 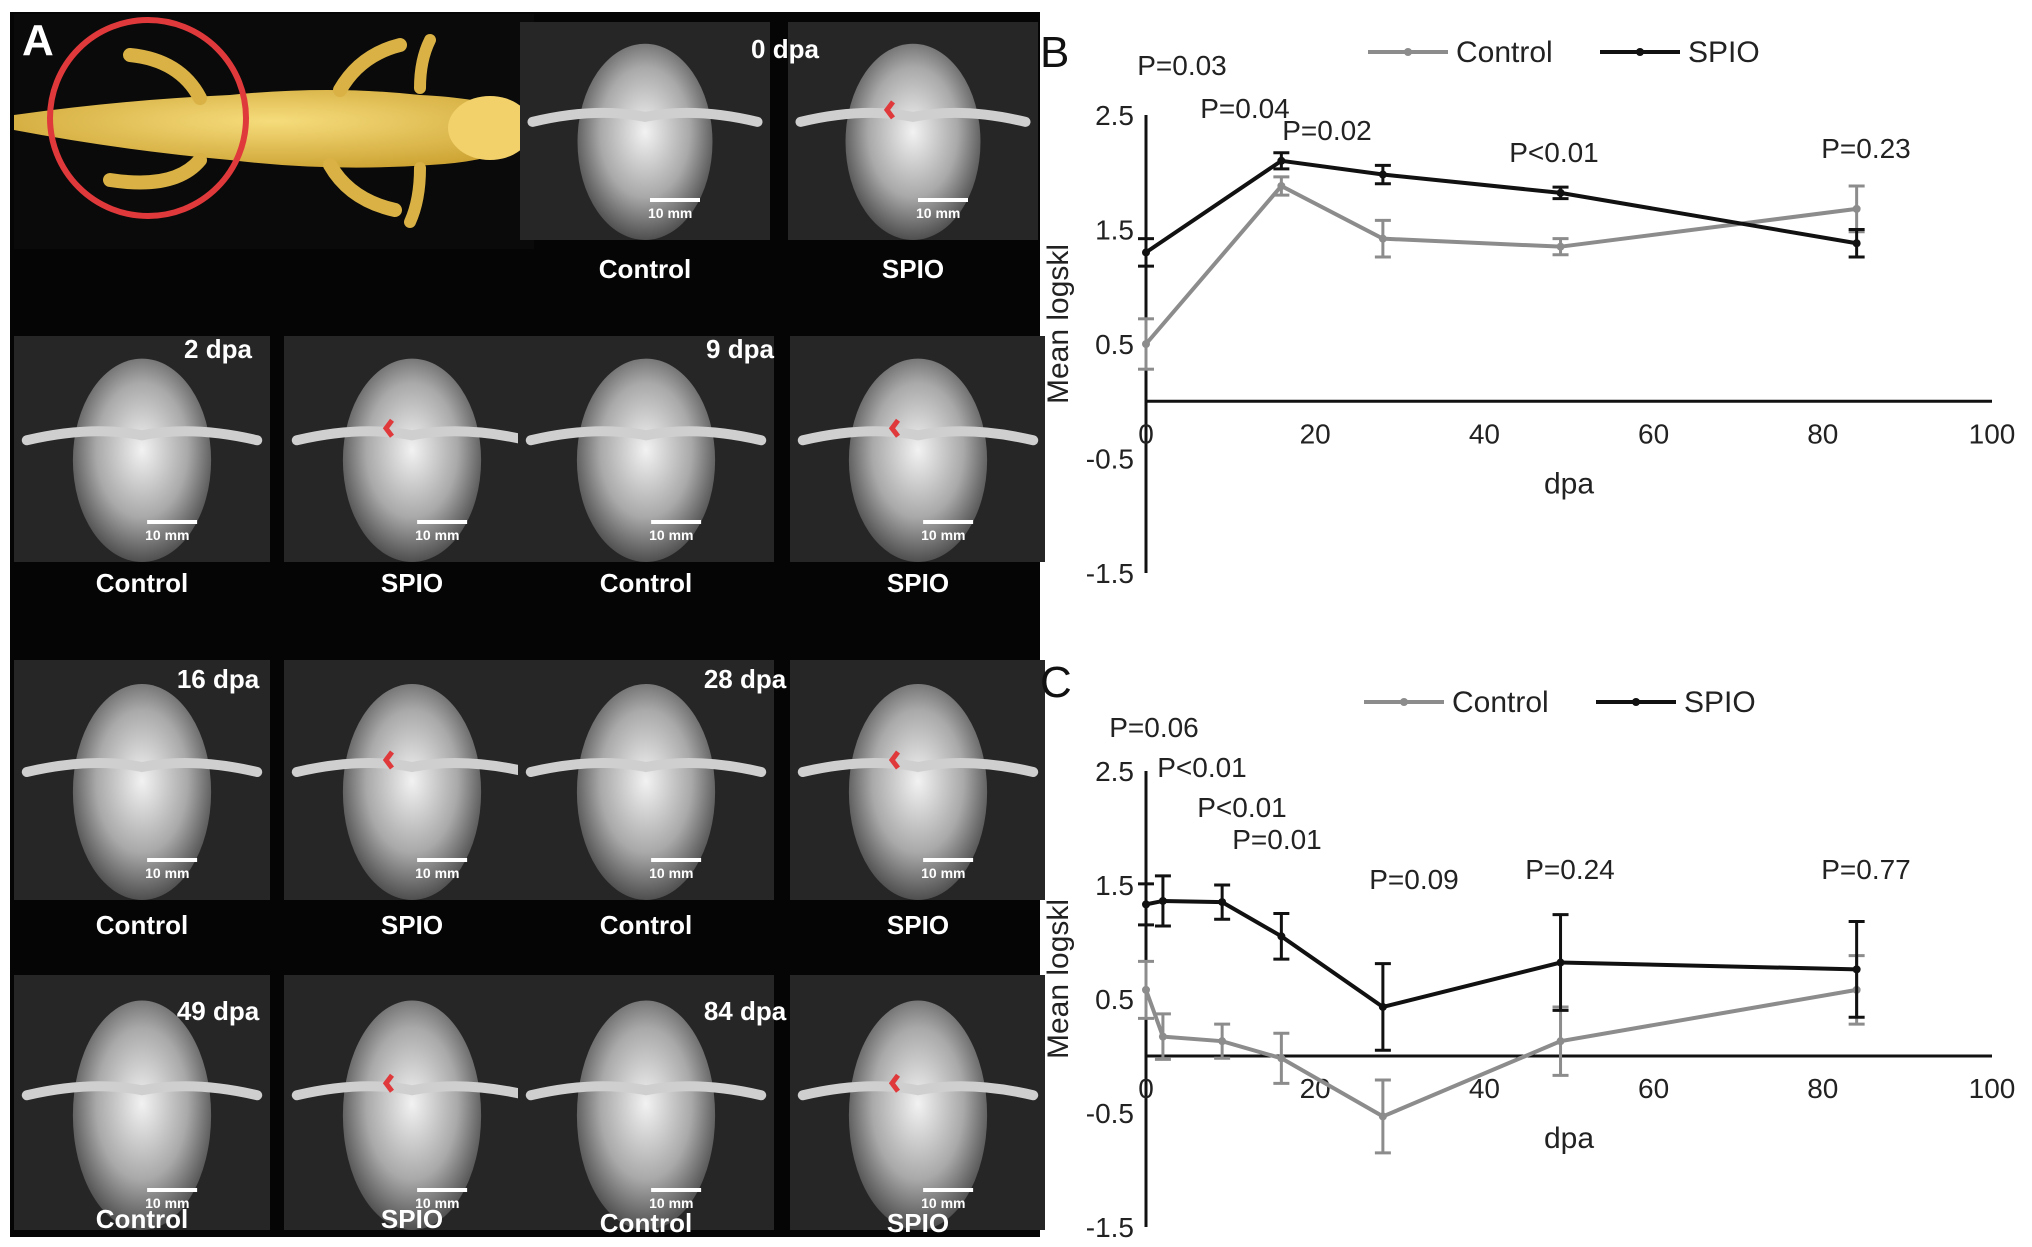 I want to click on mri-tile-spio: 10 mm SPIO, so click(x=917, y=467).